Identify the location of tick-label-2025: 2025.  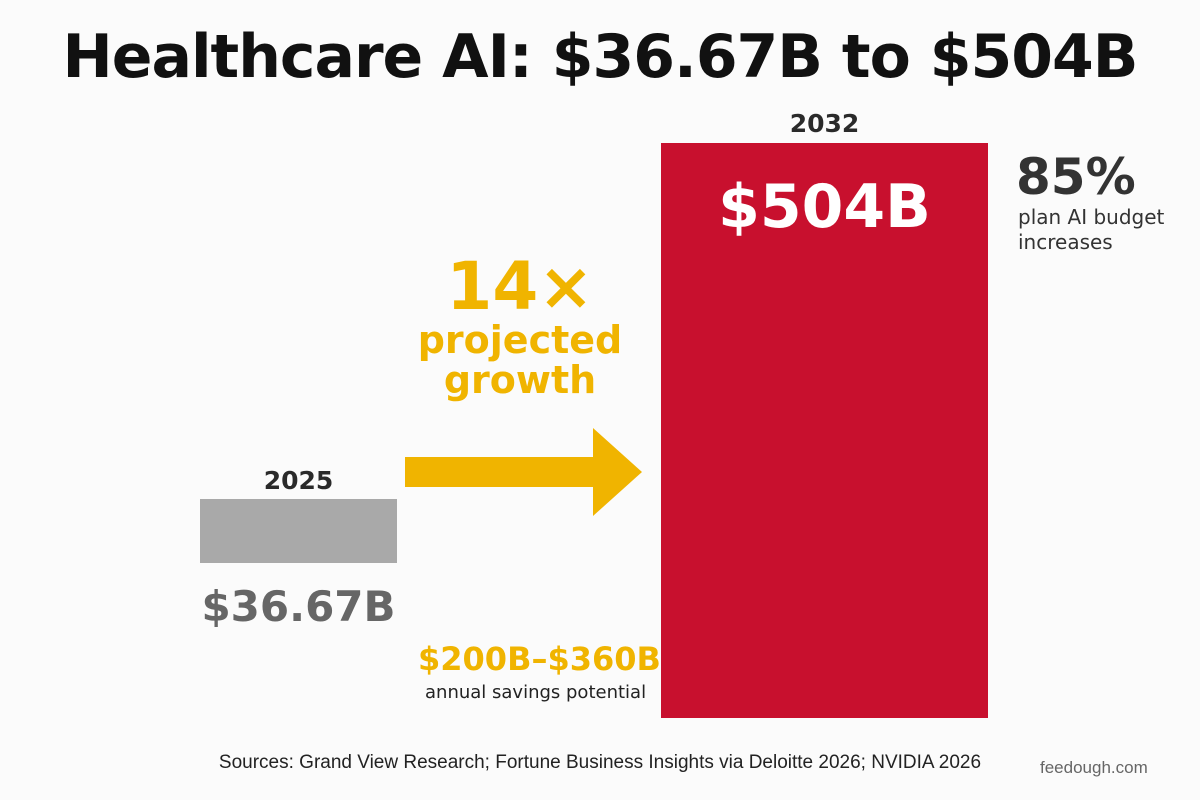
(298, 480).